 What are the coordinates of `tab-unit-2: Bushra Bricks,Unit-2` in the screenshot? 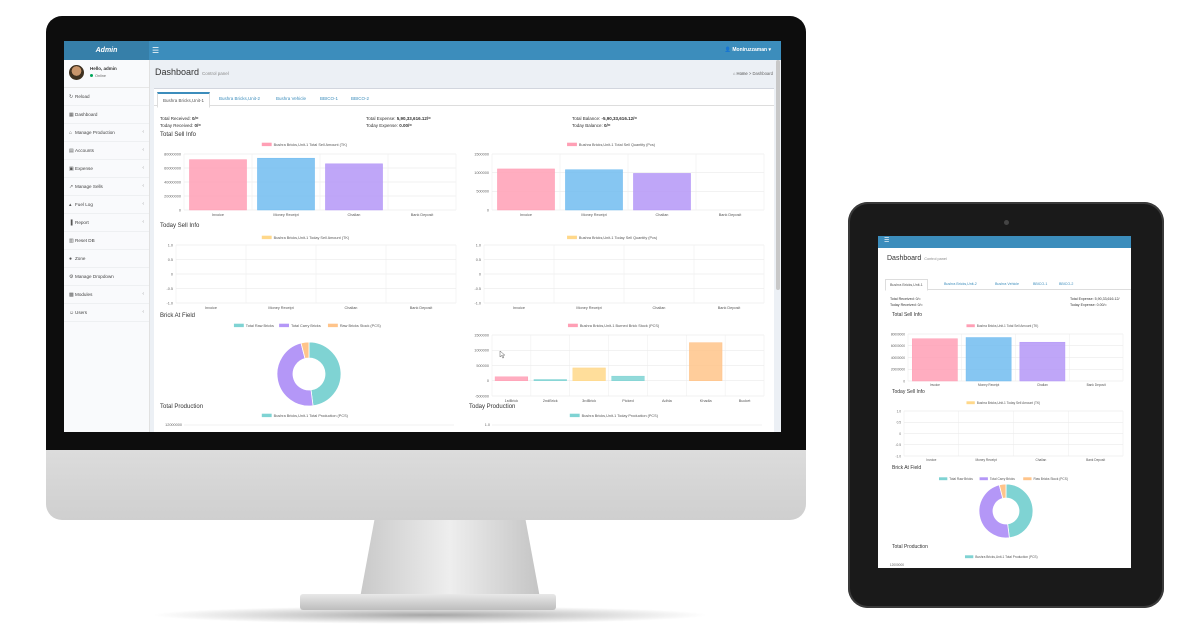 It's located at (240, 98).